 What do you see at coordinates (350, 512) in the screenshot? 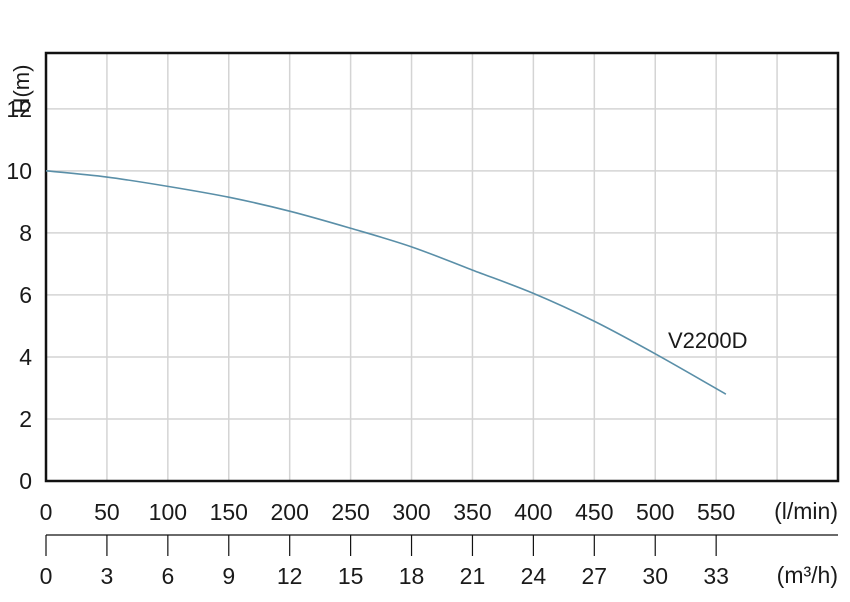
I see `x-tick-label-lmin: 250` at bounding box center [350, 512].